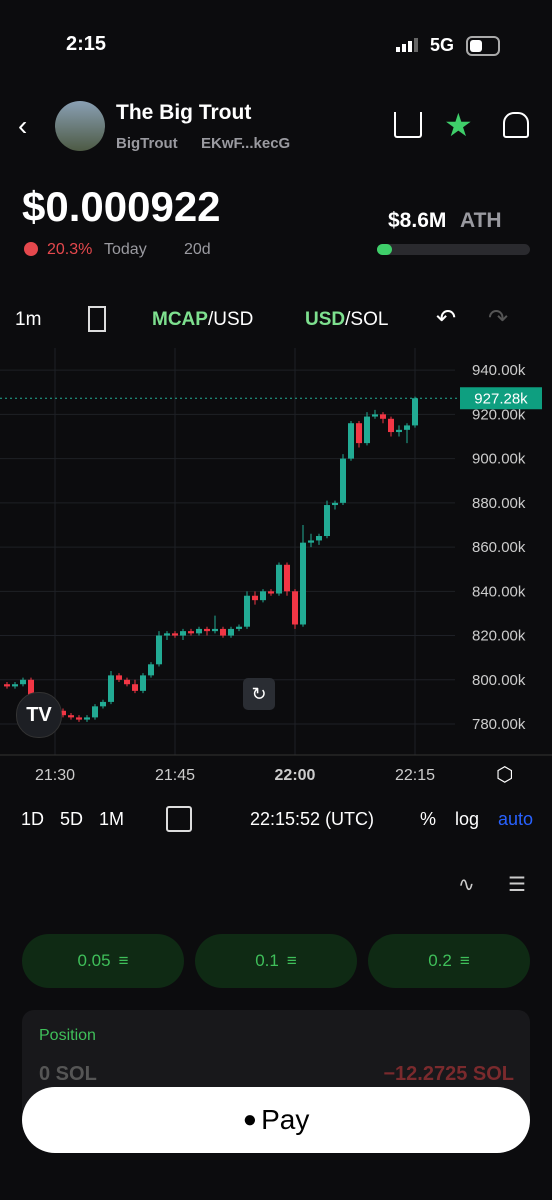 This screenshot has height=1200, width=552. What do you see at coordinates (505, 775) in the screenshot?
I see `chart-settings: ⬡` at bounding box center [505, 775].